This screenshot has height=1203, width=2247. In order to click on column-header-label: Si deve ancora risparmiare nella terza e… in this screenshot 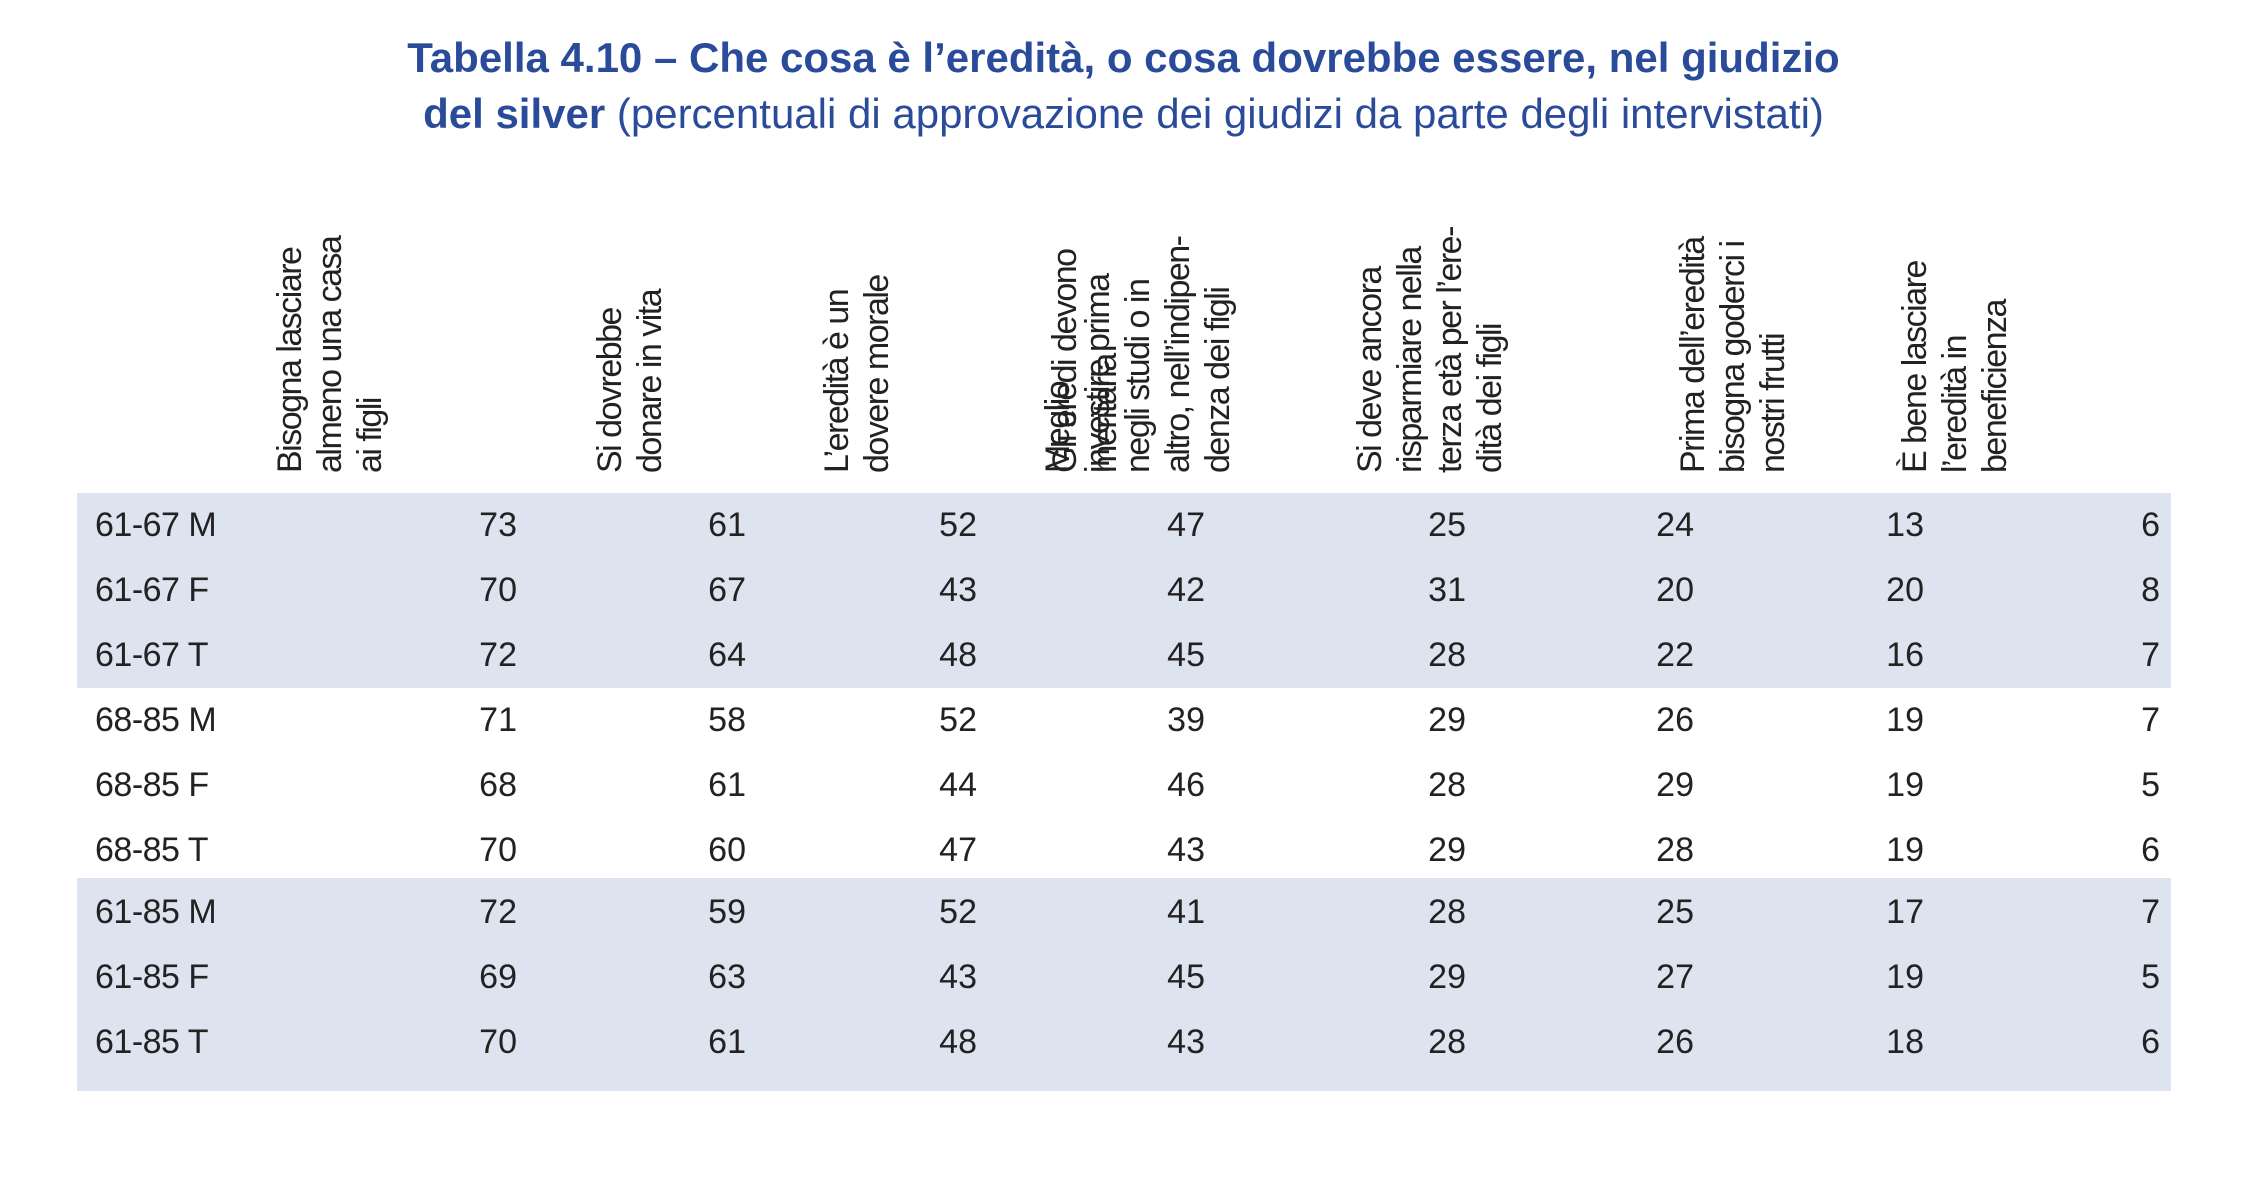, I will do `click(1430, 350)`.